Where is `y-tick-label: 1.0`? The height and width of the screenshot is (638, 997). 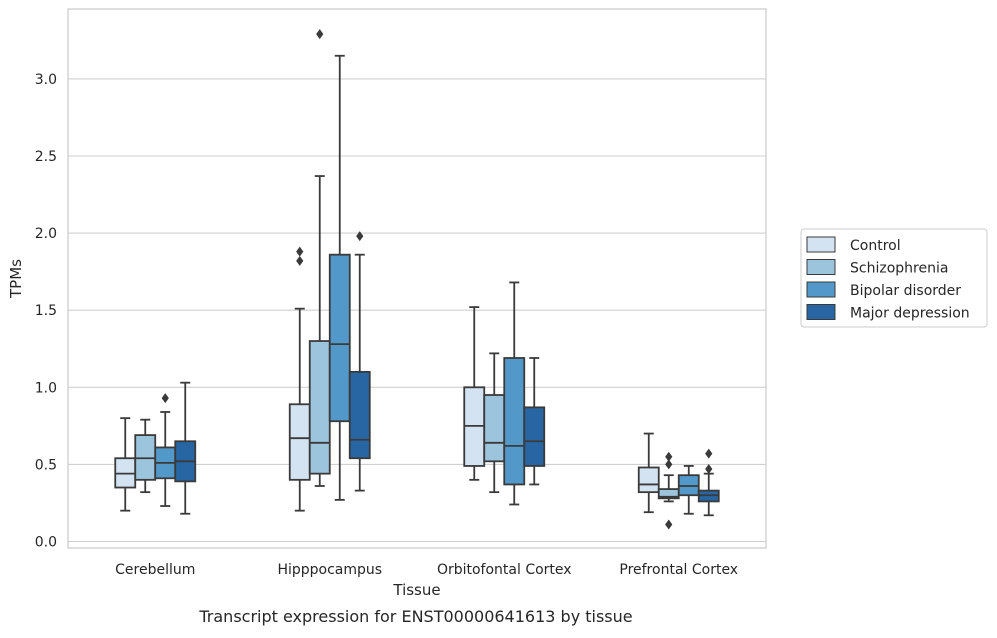
y-tick-label: 1.0 is located at coordinates (46, 388).